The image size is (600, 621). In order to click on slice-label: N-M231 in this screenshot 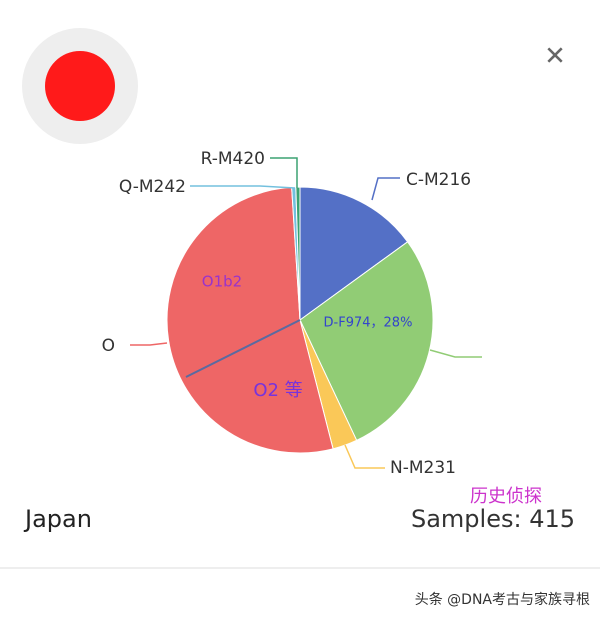, I will do `click(423, 468)`.